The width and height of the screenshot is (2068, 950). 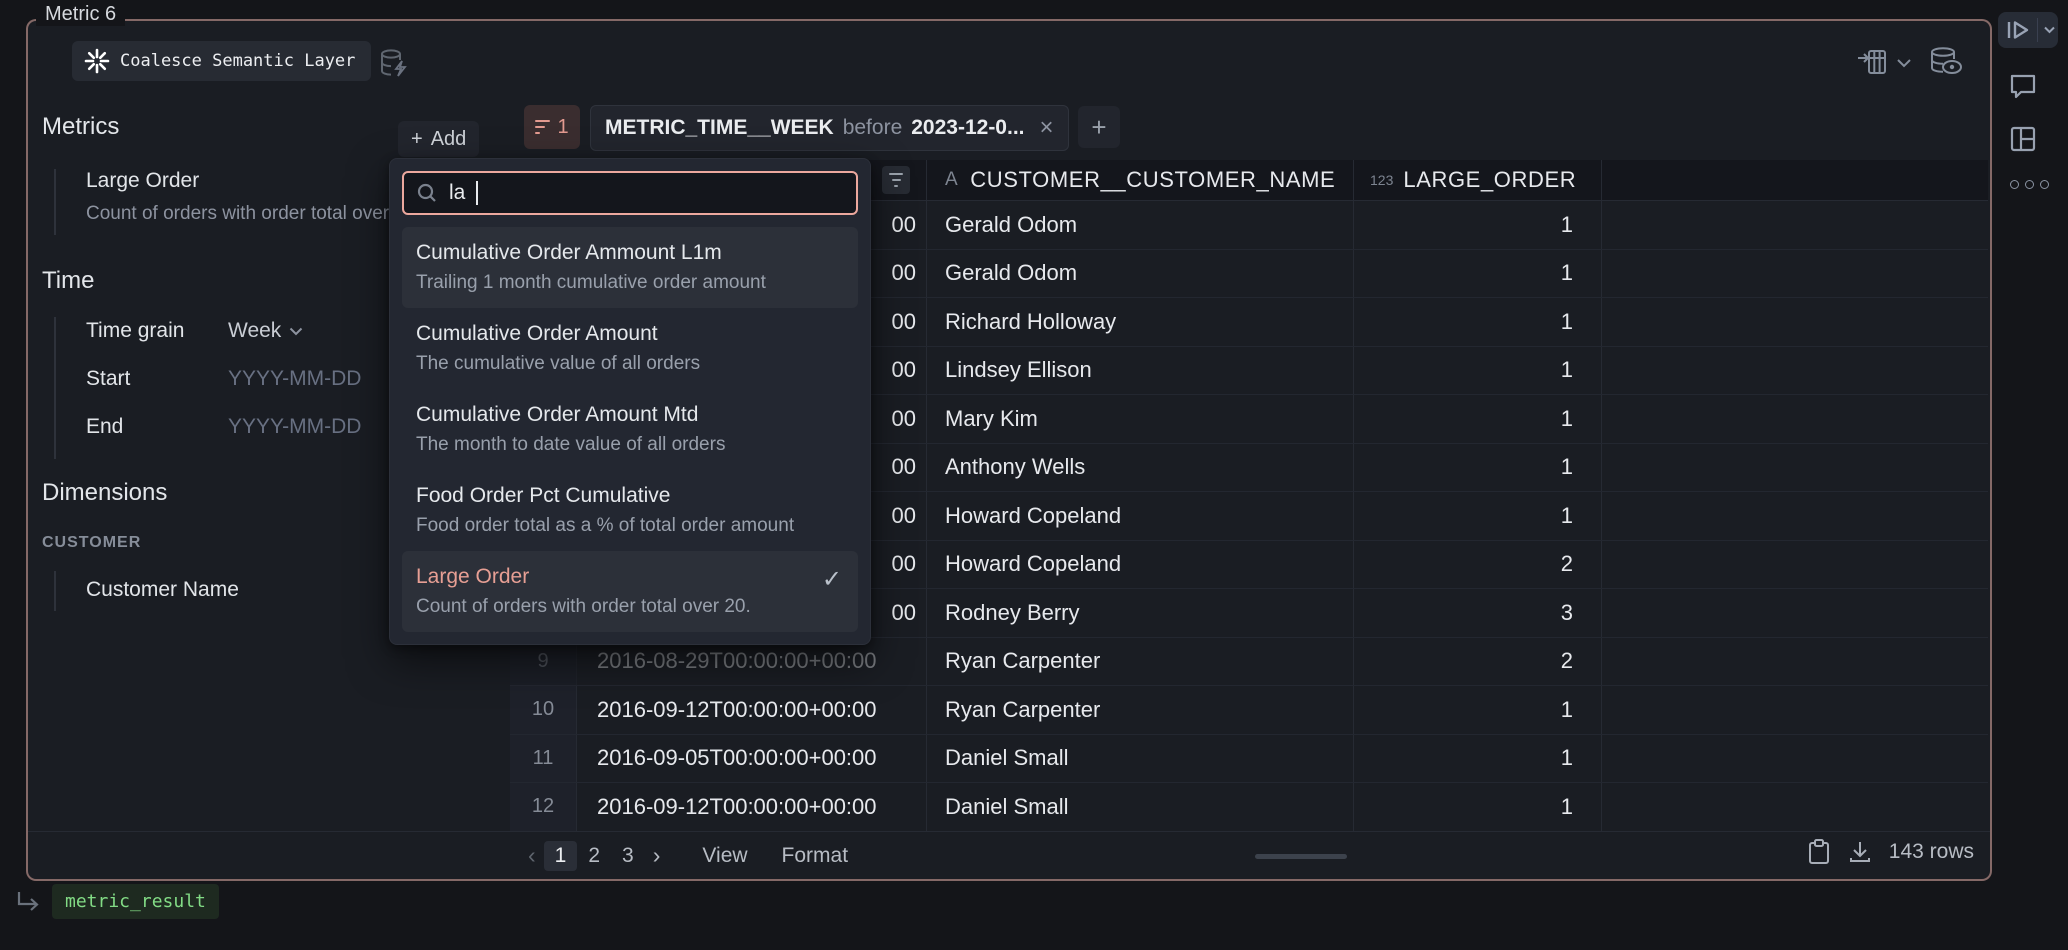 What do you see at coordinates (563, 126) in the screenshot?
I see `filter-count: 1` at bounding box center [563, 126].